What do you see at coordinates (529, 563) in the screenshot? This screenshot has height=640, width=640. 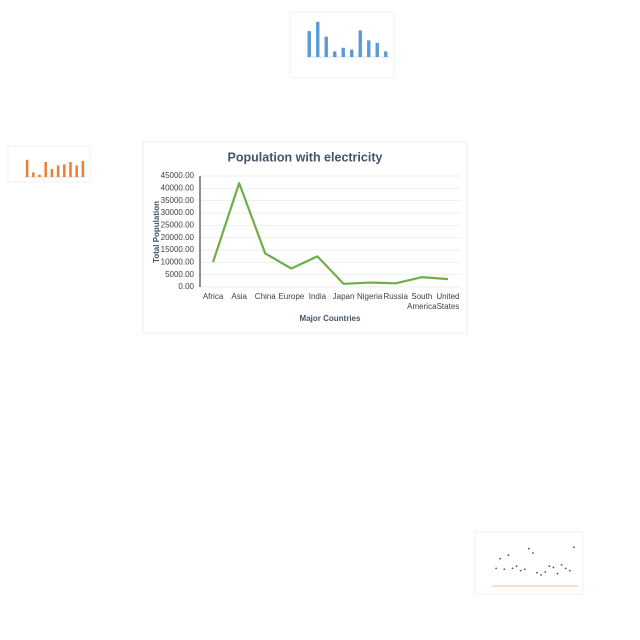 I see `thumbnail-card` at bounding box center [529, 563].